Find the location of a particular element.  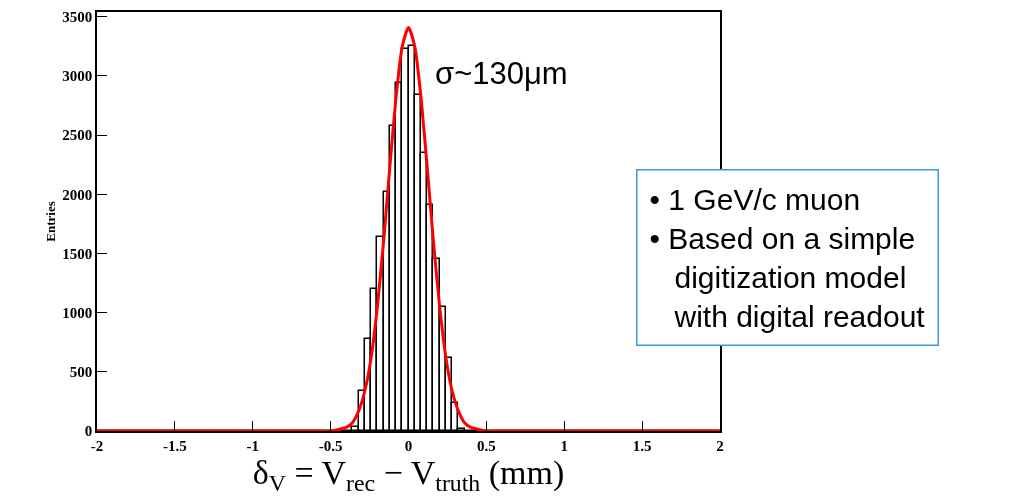

x-tick-label: 0 is located at coordinates (408, 445).